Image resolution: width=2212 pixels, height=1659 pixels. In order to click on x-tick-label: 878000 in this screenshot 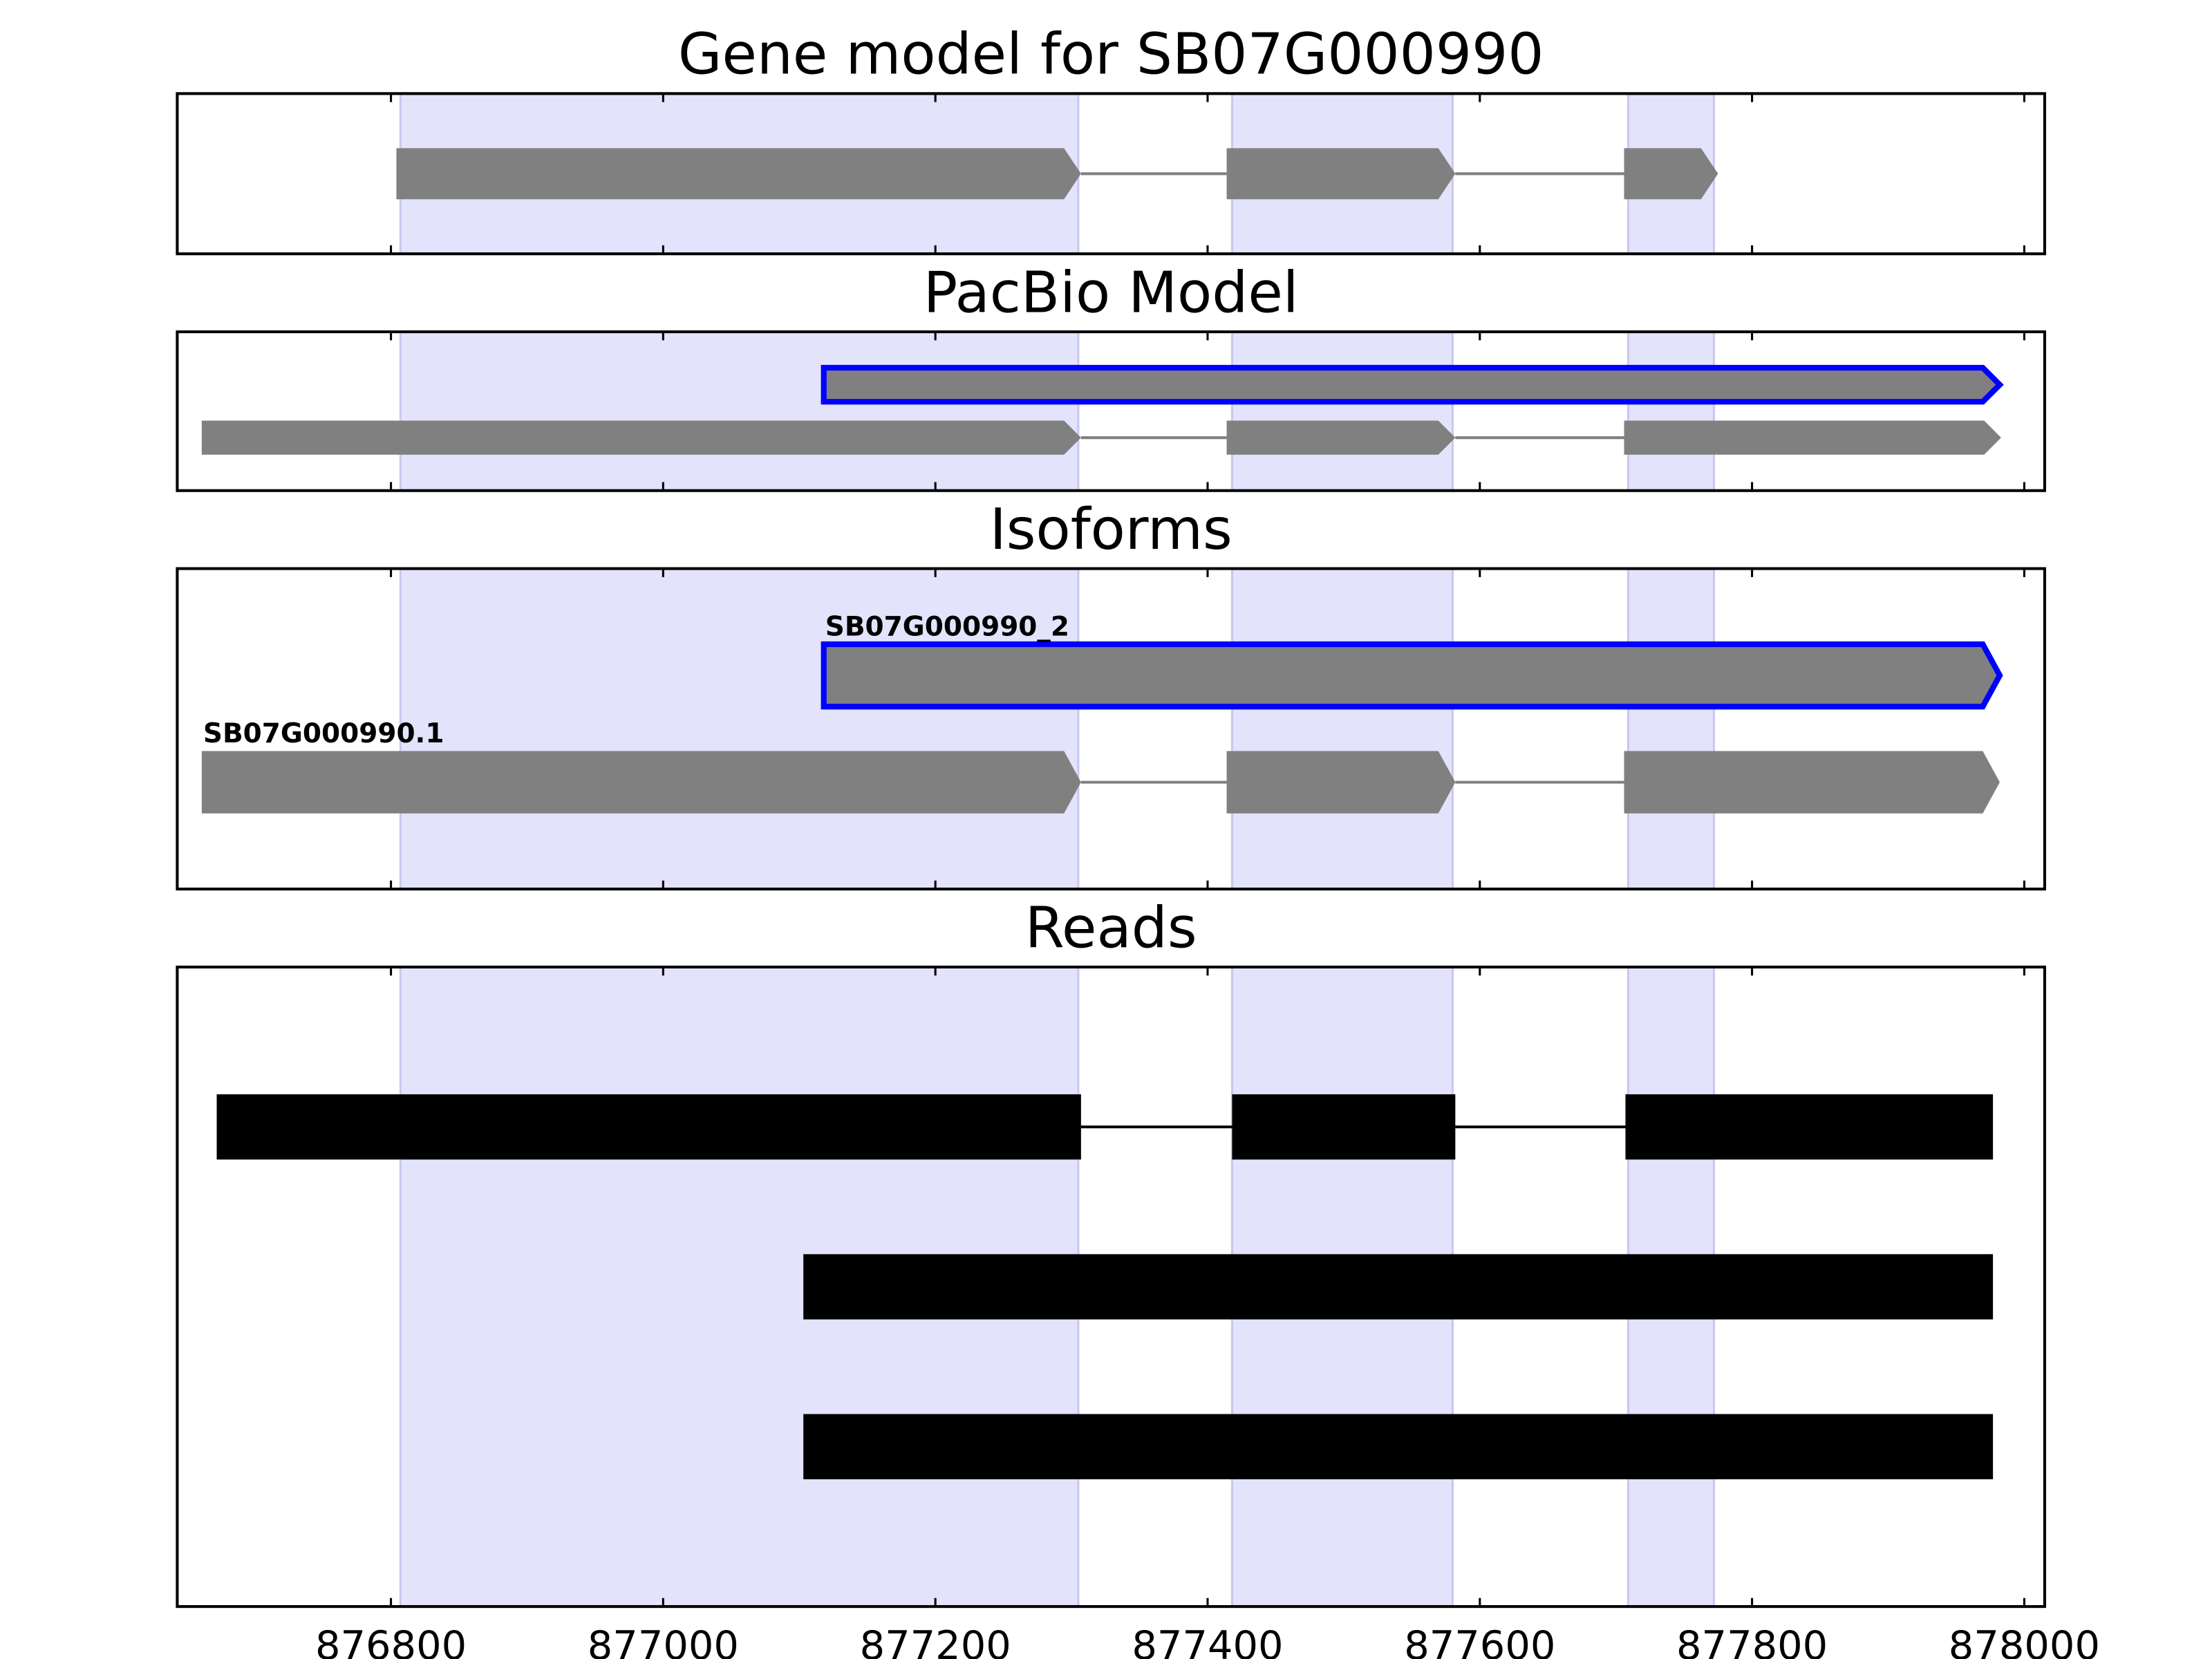, I will do `click(2024, 1640)`.